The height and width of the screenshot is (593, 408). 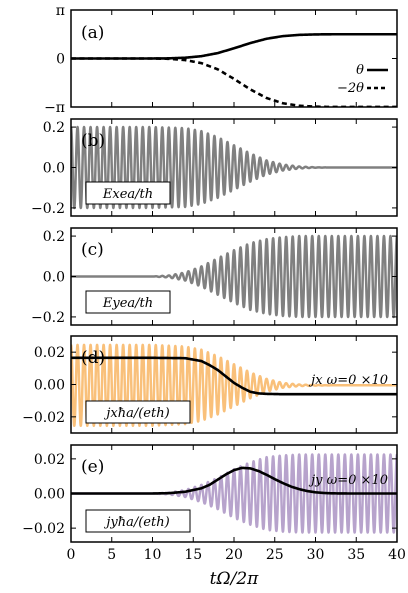 I want to click on x-tick-label: 40, so click(x=397, y=555).